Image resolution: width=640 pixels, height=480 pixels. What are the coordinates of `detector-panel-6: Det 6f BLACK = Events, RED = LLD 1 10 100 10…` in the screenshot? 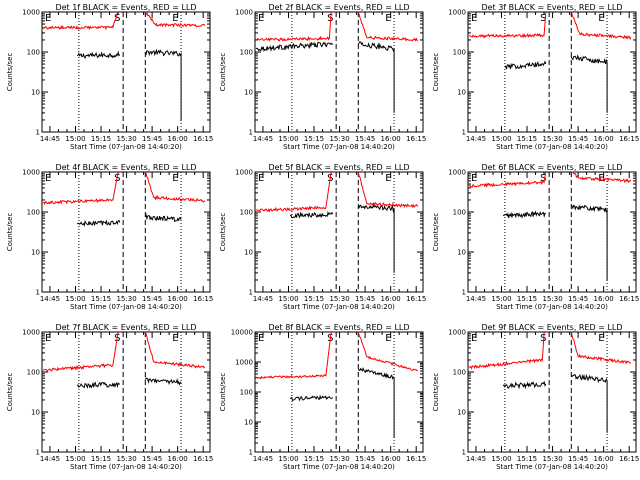 It's located at (535, 237).